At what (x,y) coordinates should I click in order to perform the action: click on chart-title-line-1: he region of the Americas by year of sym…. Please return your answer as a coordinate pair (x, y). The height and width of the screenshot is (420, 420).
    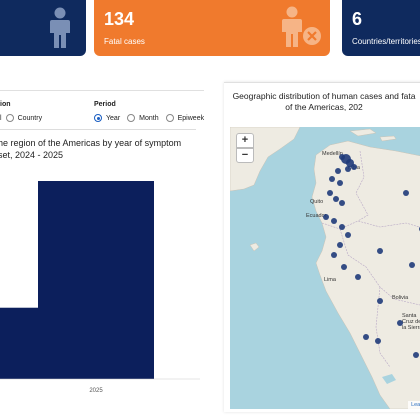
    Looking at the image, I should click on (91, 143).